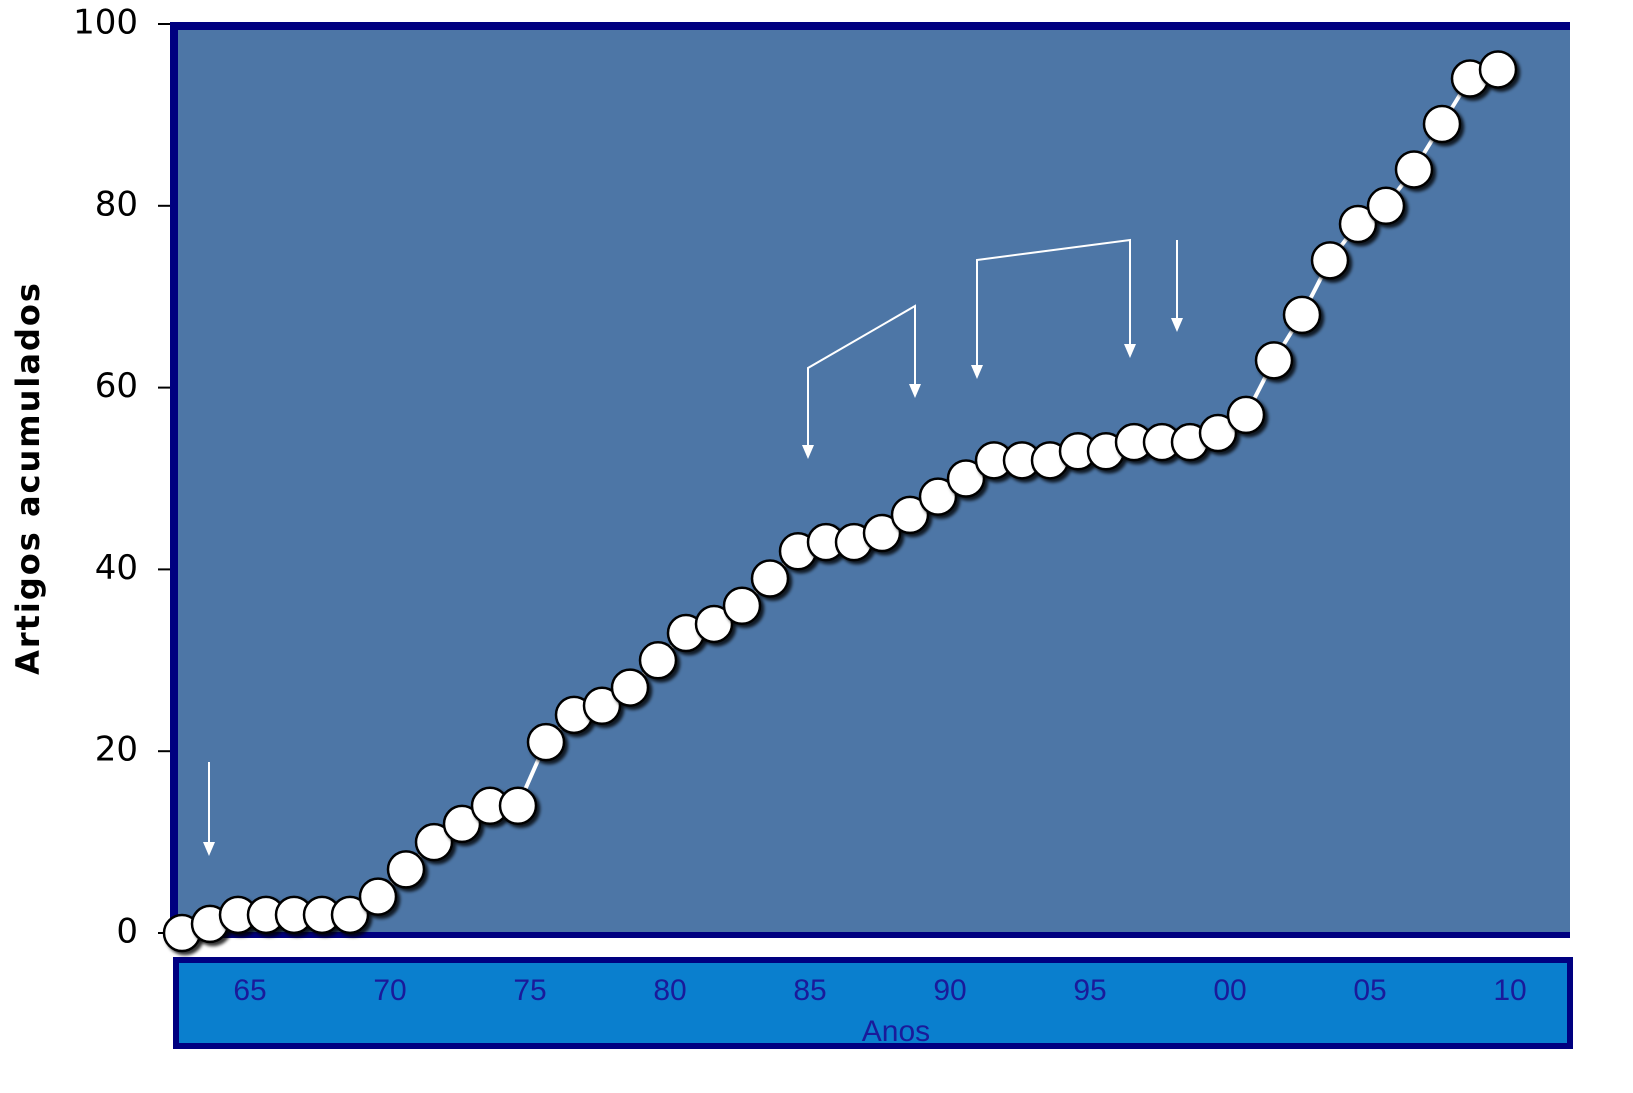 The width and height of the screenshot is (1633, 1093). I want to click on x-tick-label: 85, so click(809, 990).